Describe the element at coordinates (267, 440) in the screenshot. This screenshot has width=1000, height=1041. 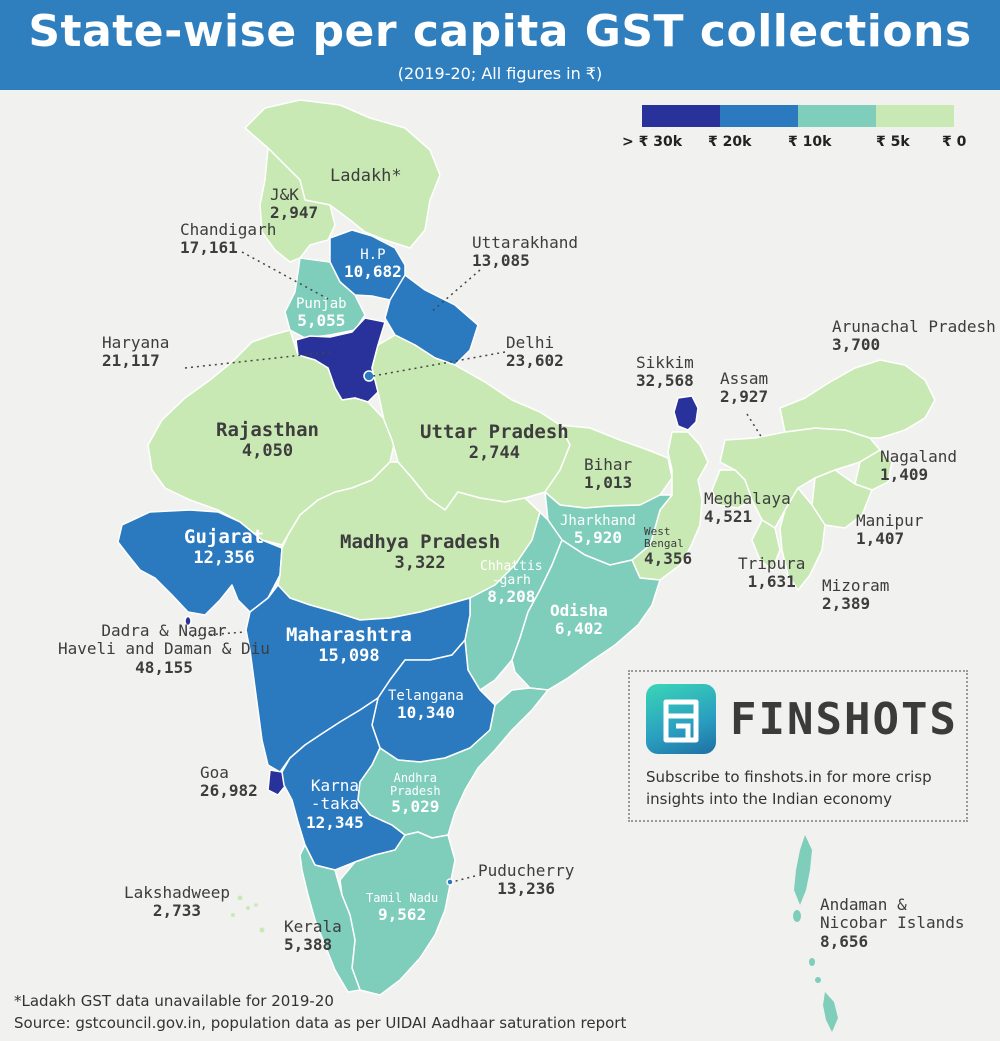
I see `label-rajasthan: Rajasthan 4,050` at that location.